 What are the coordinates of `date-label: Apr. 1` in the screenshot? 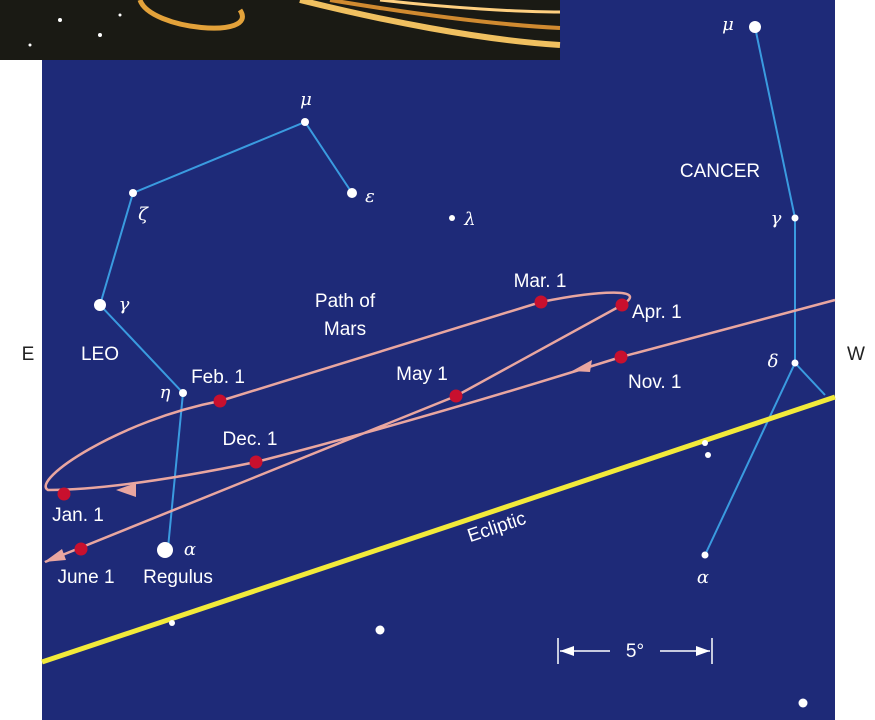 It's located at (657, 312).